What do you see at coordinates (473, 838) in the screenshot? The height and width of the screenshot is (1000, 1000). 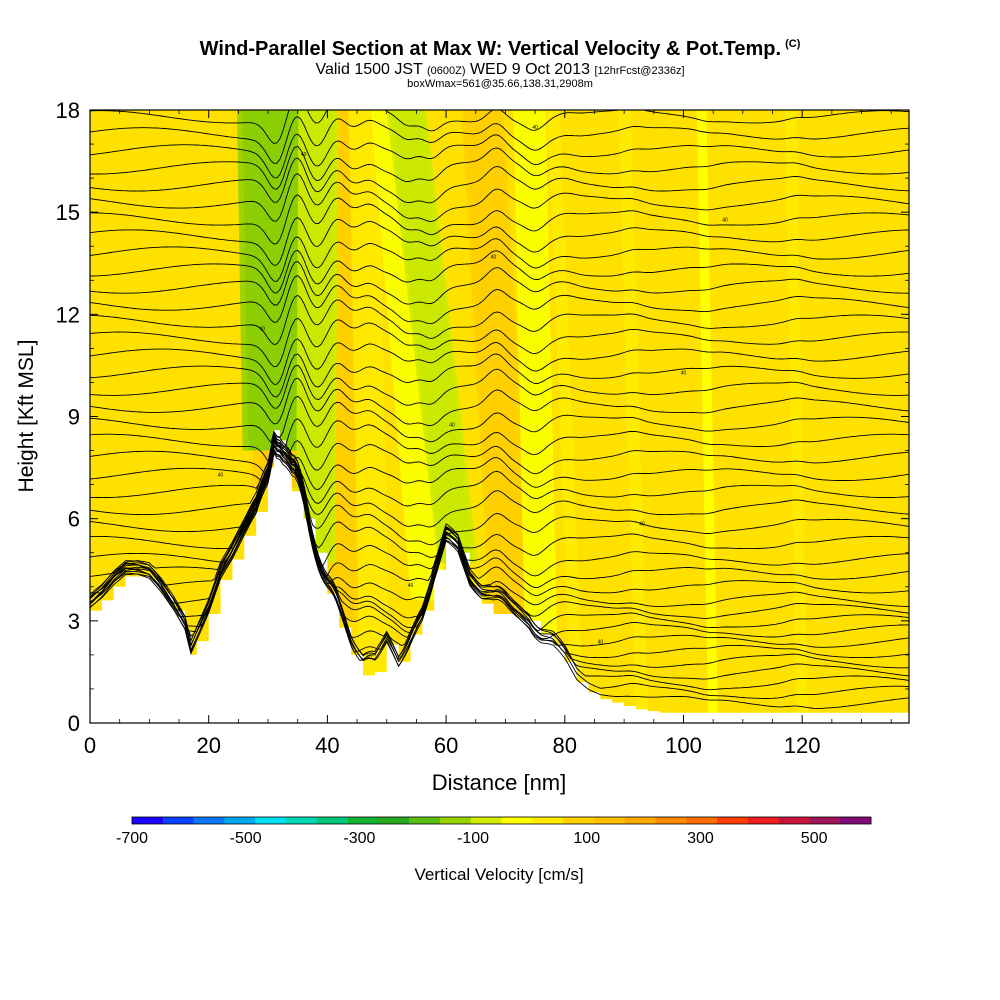 I see `colorbar-tick-label: -100` at bounding box center [473, 838].